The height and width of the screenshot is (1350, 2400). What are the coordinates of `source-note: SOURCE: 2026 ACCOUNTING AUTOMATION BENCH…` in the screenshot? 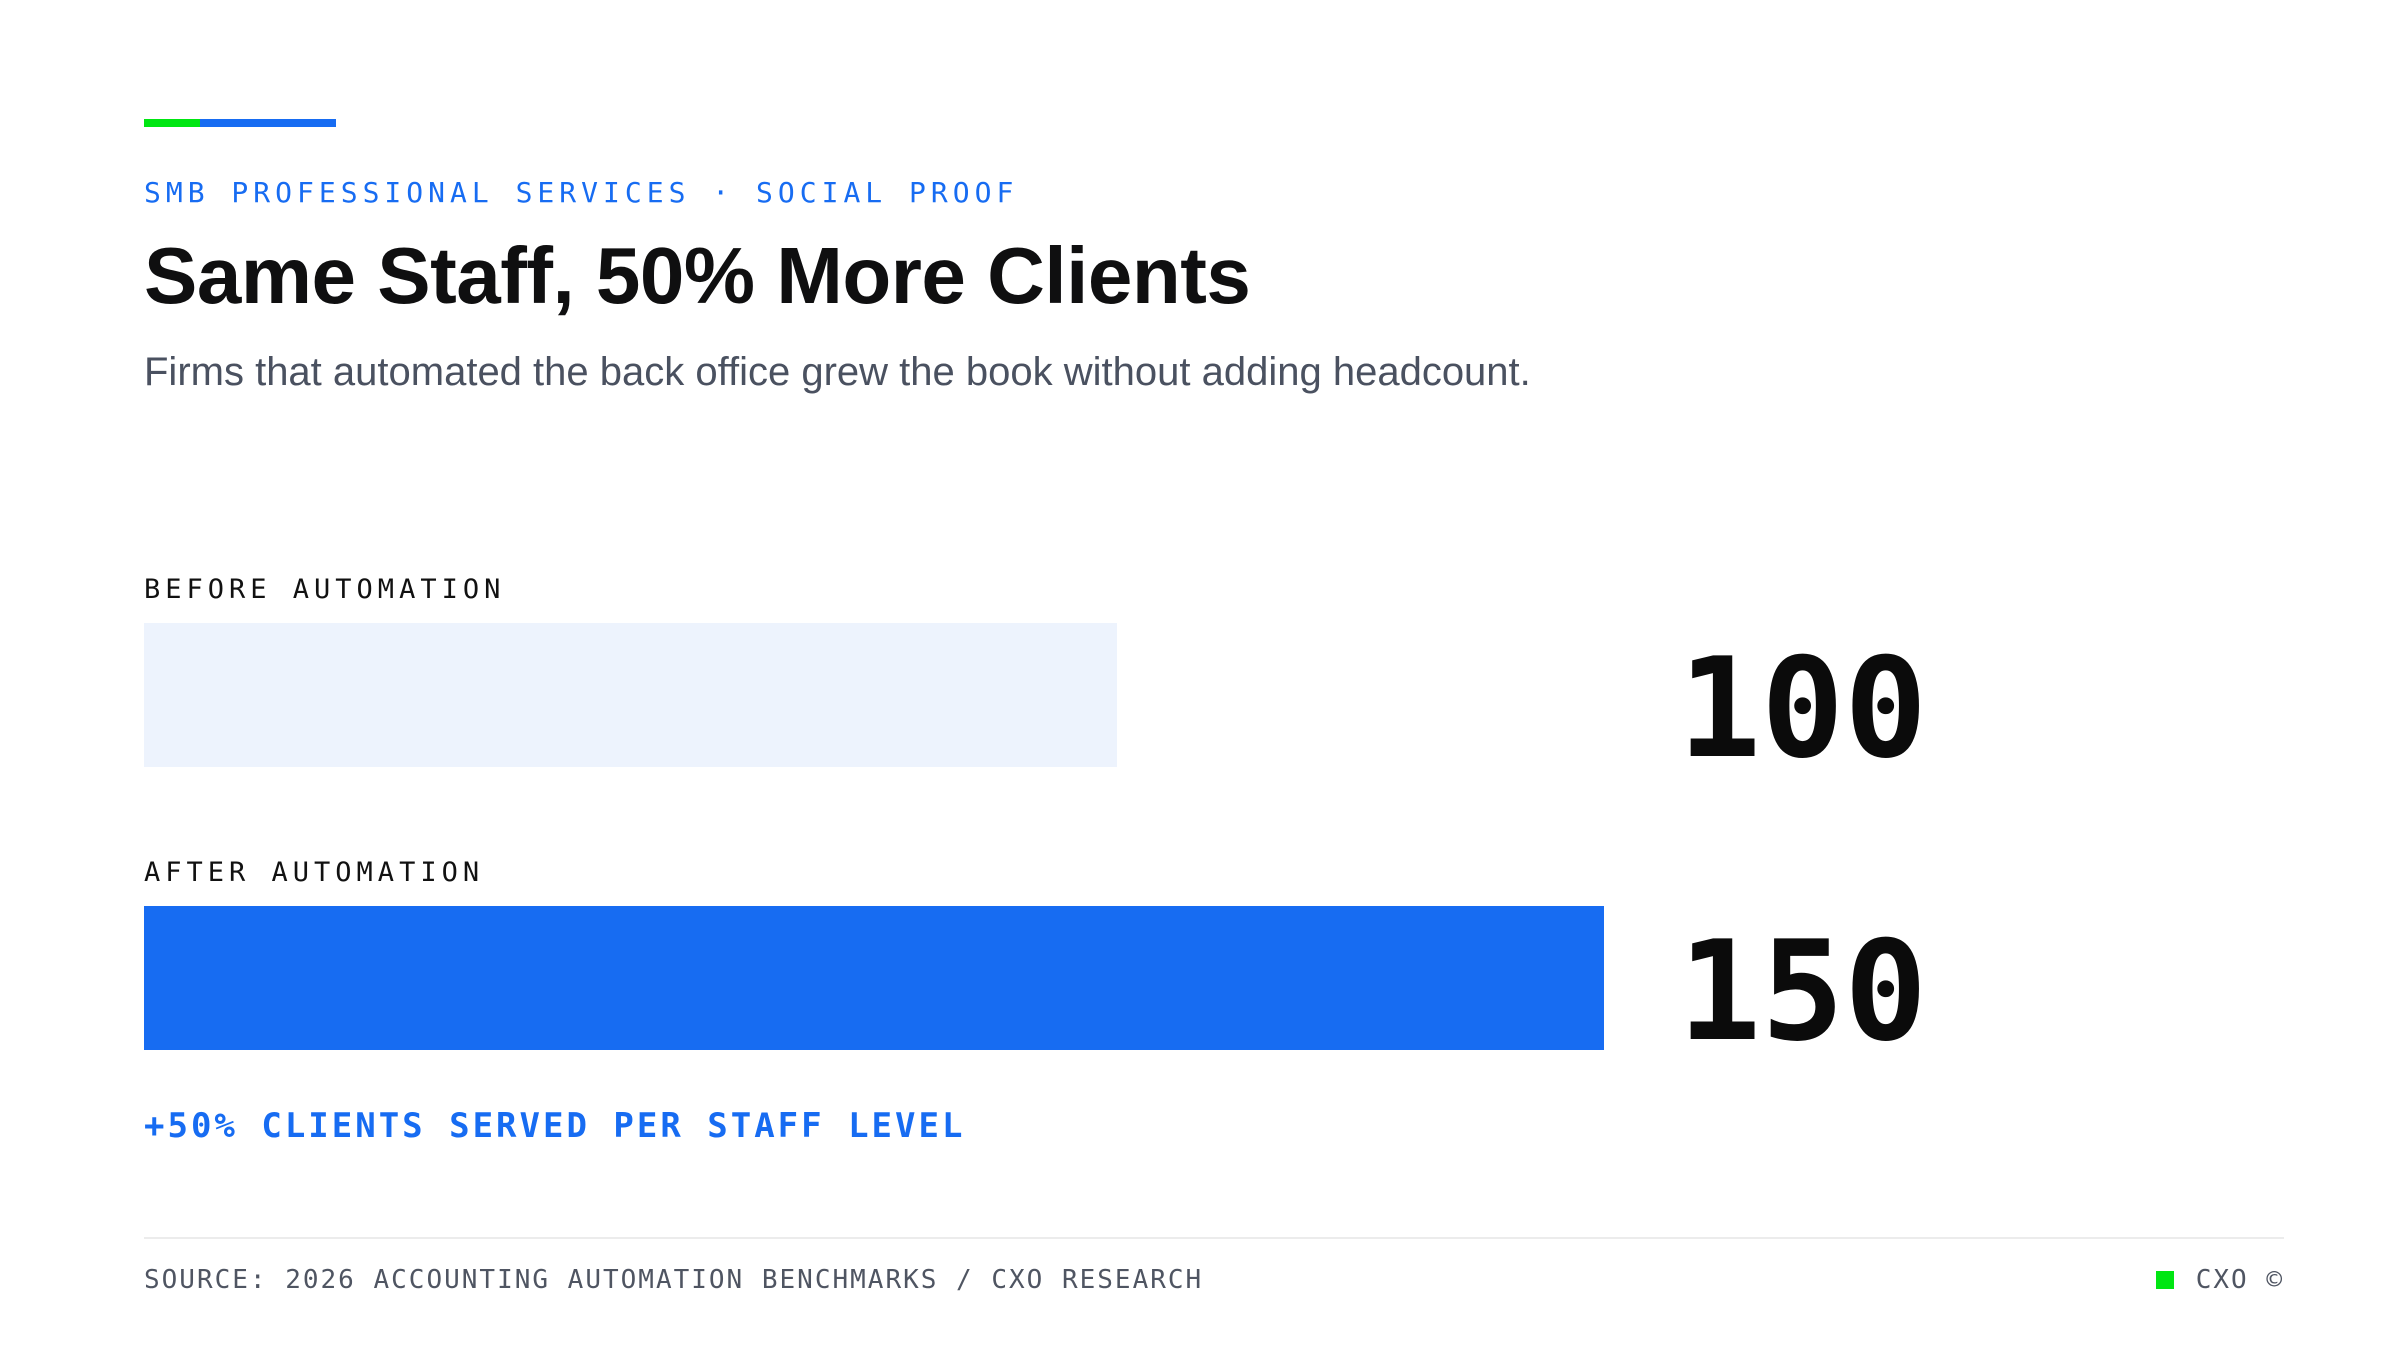 It's located at (674, 1280).